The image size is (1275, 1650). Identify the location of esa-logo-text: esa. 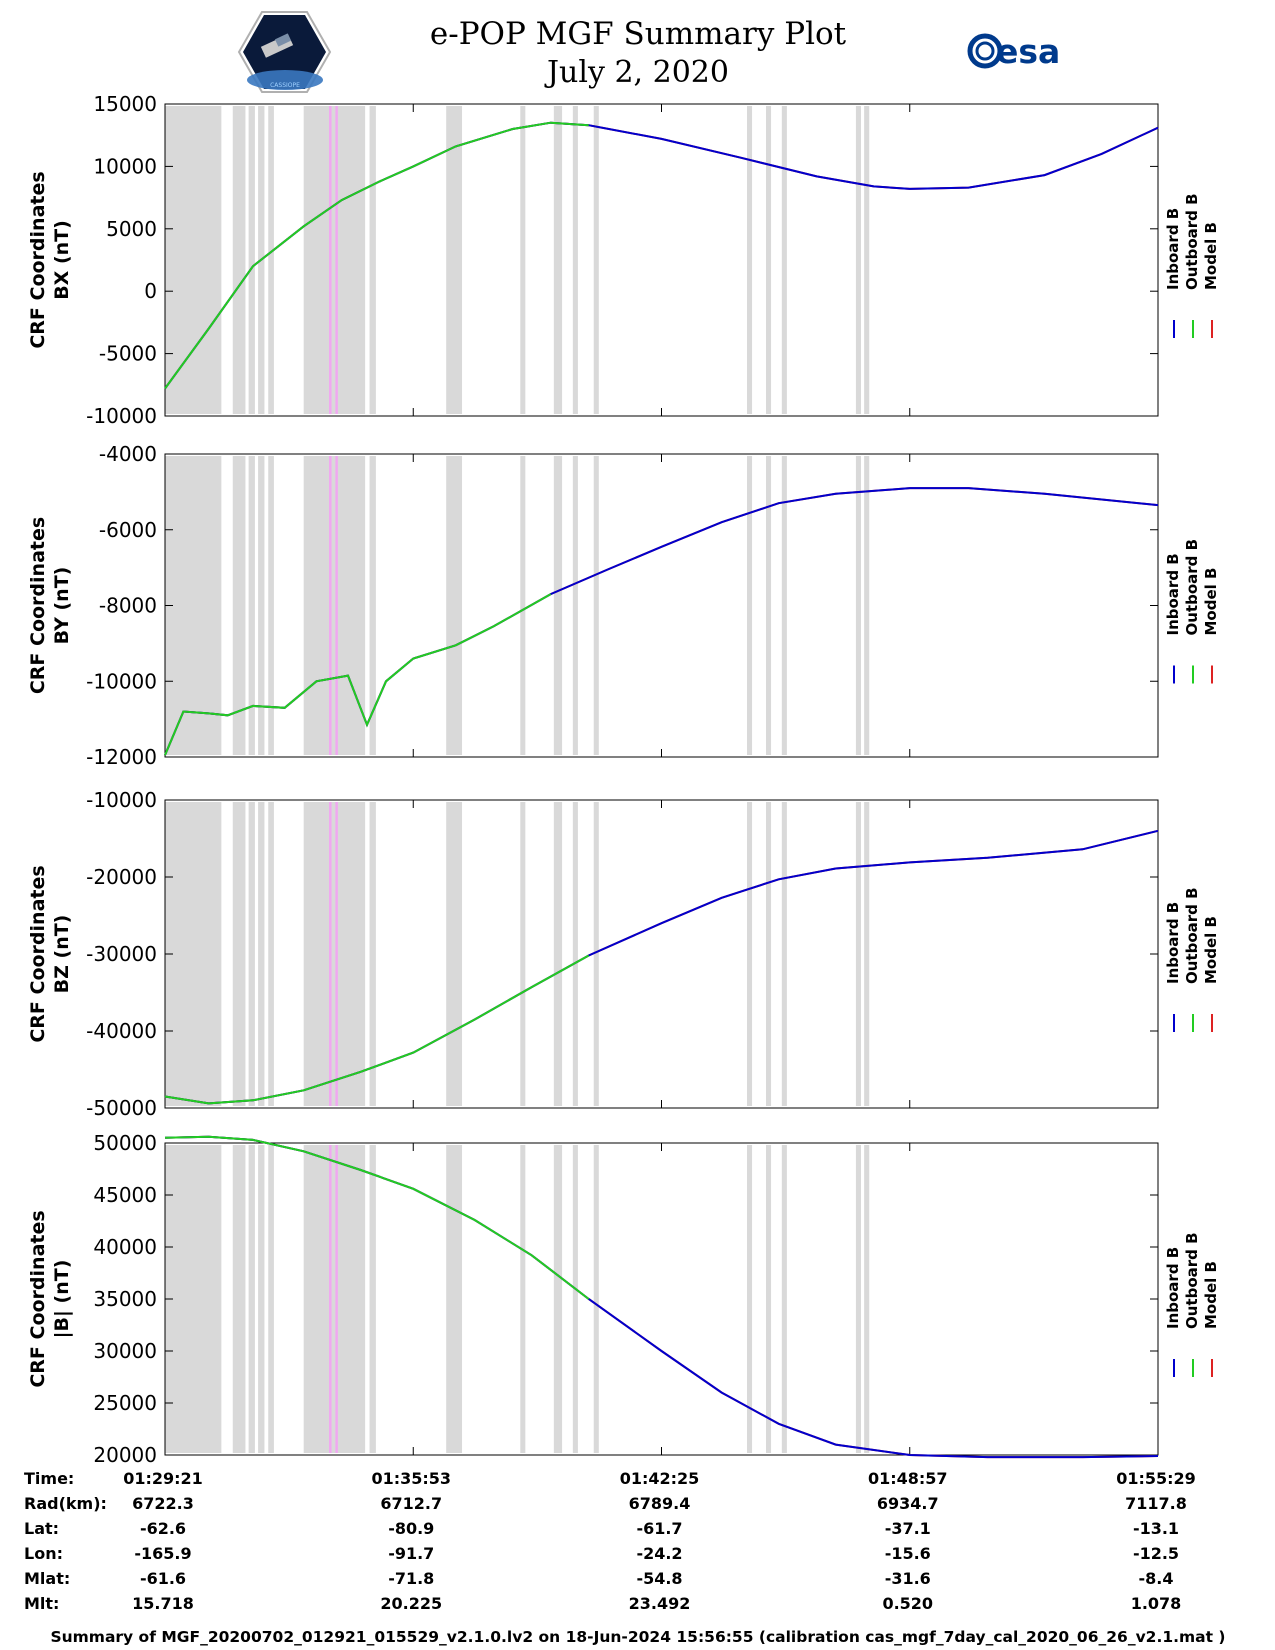
(1028, 51).